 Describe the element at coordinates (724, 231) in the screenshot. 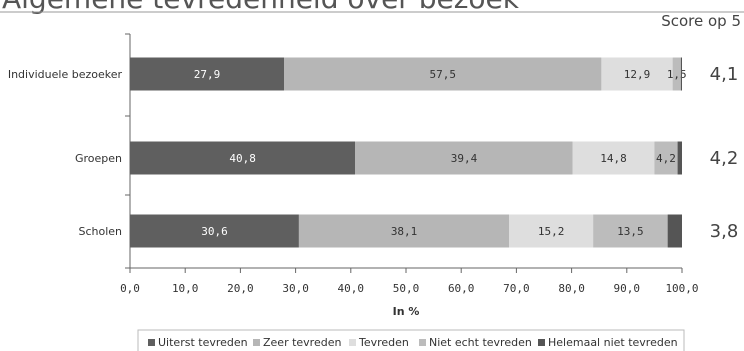

I see `score-value: 3,8` at that location.